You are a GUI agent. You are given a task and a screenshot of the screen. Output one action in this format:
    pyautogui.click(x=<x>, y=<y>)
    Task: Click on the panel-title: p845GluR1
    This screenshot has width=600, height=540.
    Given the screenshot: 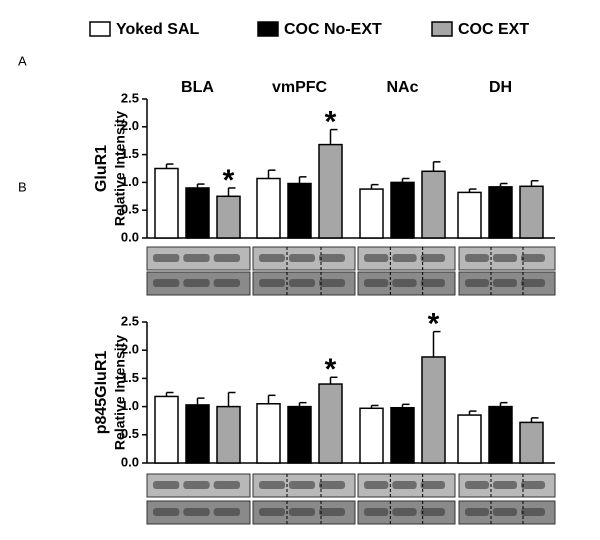 What is the action you would take?
    pyautogui.click(x=101, y=393)
    